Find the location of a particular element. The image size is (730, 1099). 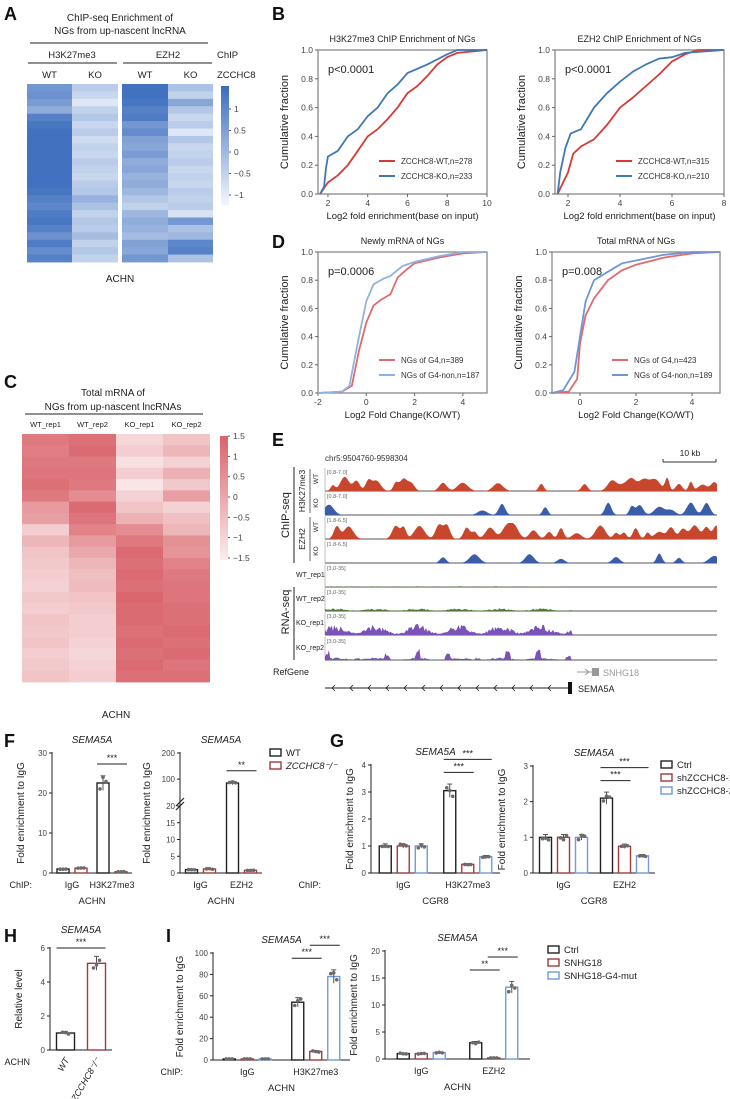

track-label: WT is located at coordinates (316, 527).